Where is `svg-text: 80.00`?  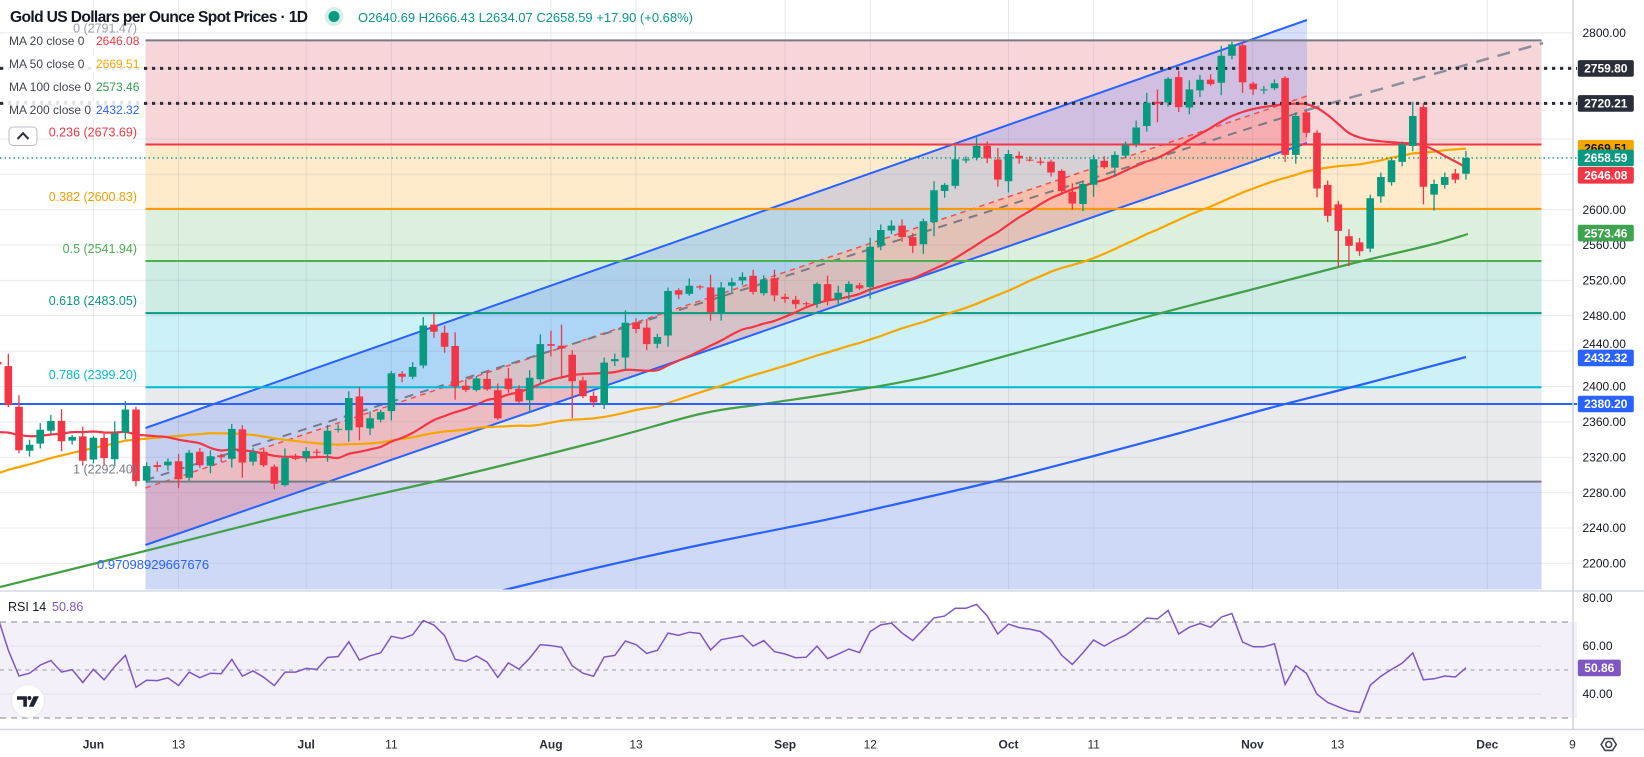 svg-text: 80.00 is located at coordinates (1598, 598).